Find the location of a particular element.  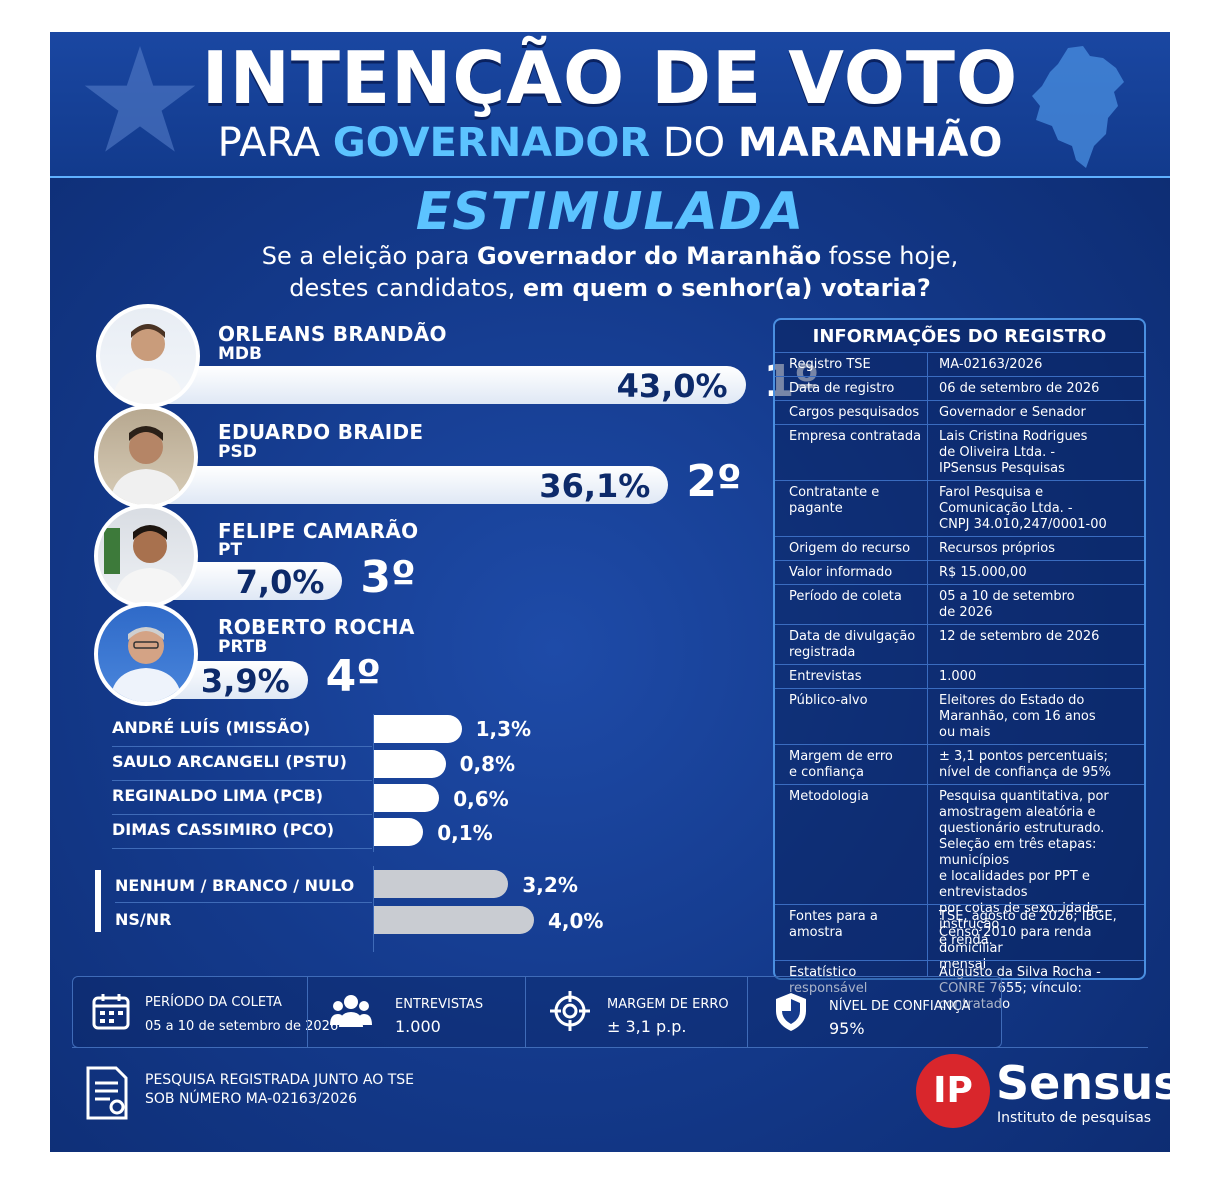

name-orleans-brandao: ORLEANS BRANDÃO is located at coordinates (332, 334).